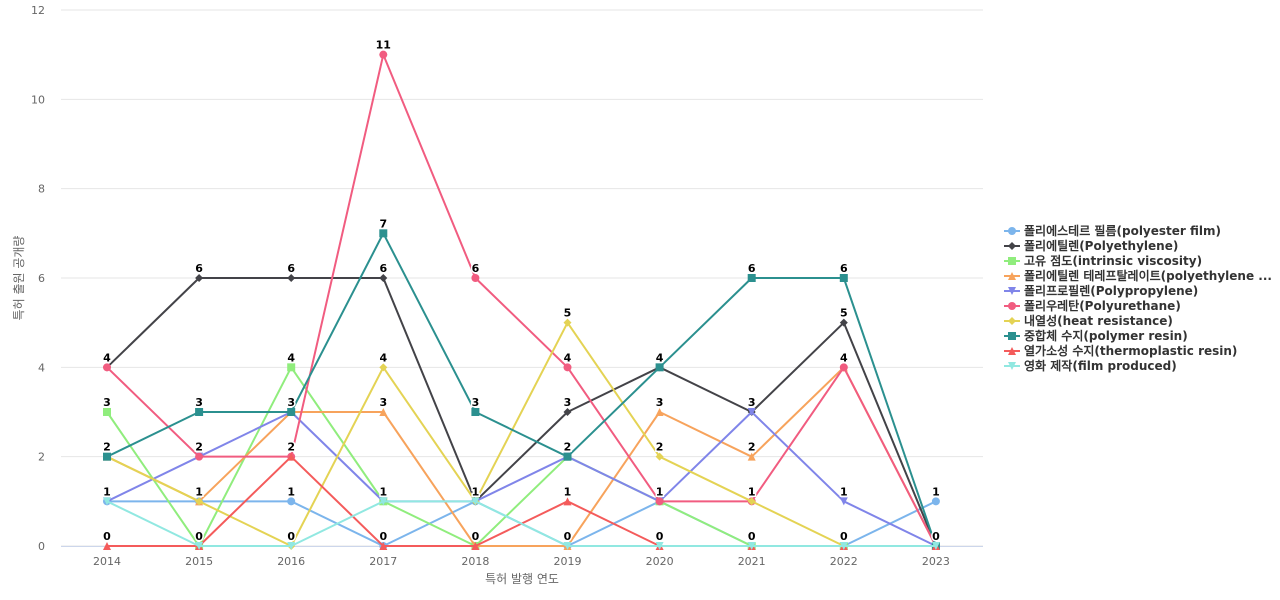 The height and width of the screenshot is (600, 1280). Describe the element at coordinates (568, 561) in the screenshot. I see `x-tick-label: 2019` at that location.